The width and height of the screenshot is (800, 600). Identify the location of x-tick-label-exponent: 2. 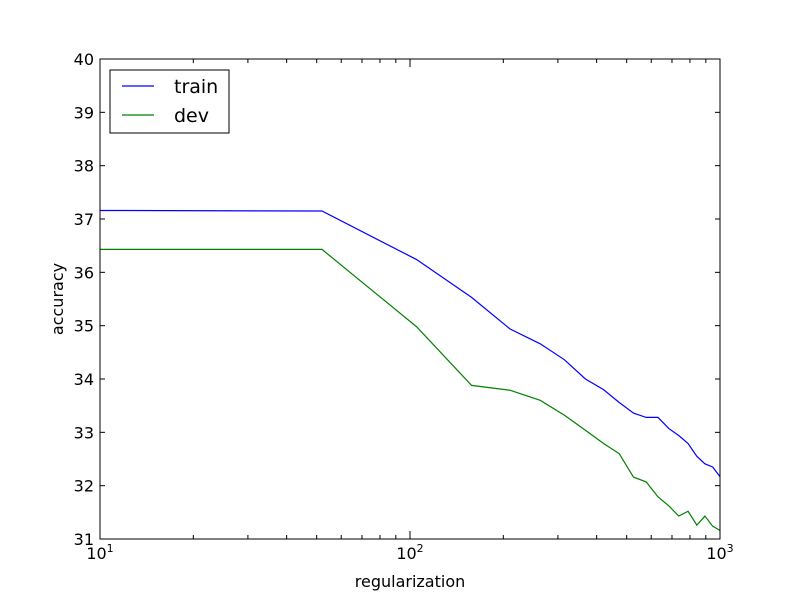
(420, 548).